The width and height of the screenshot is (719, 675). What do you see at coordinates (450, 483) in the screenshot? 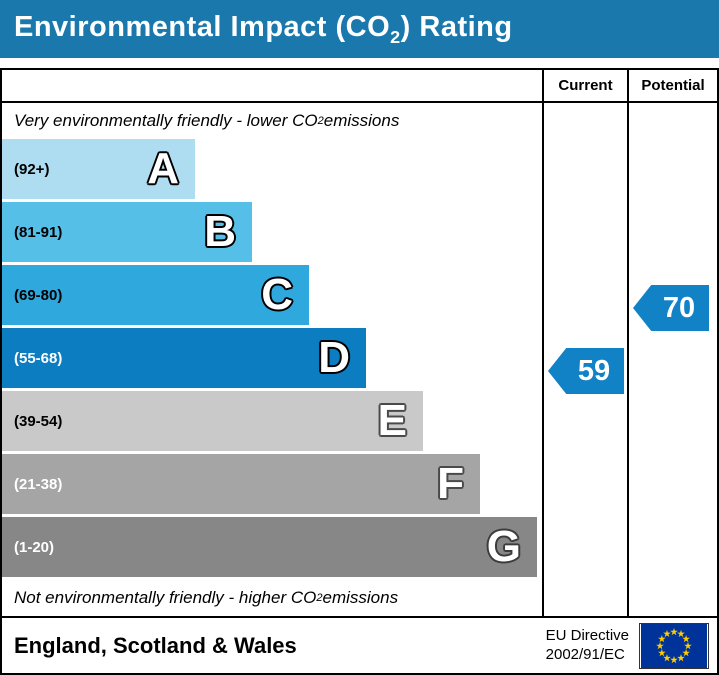
I see `band-letter: F` at bounding box center [450, 483].